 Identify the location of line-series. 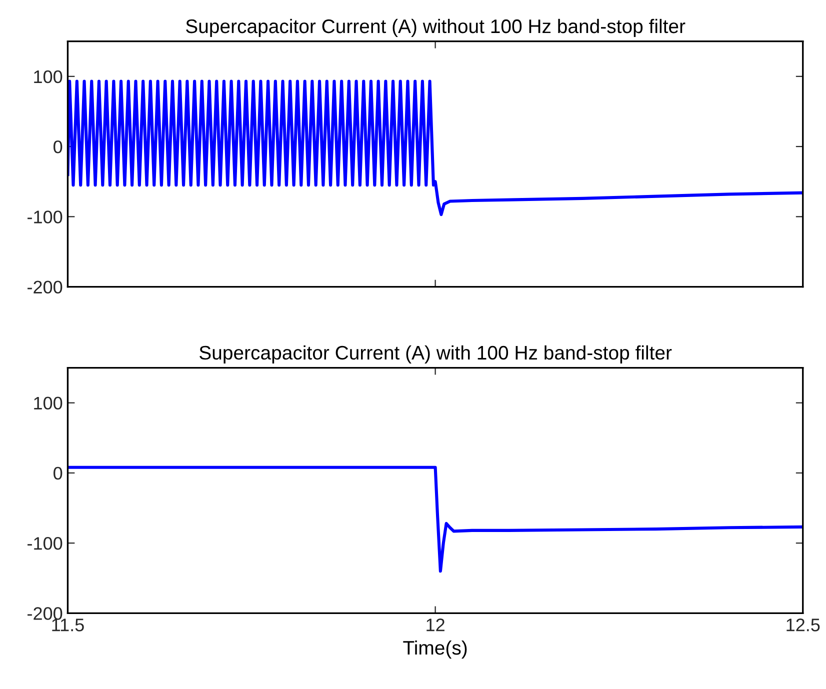
(435, 519).